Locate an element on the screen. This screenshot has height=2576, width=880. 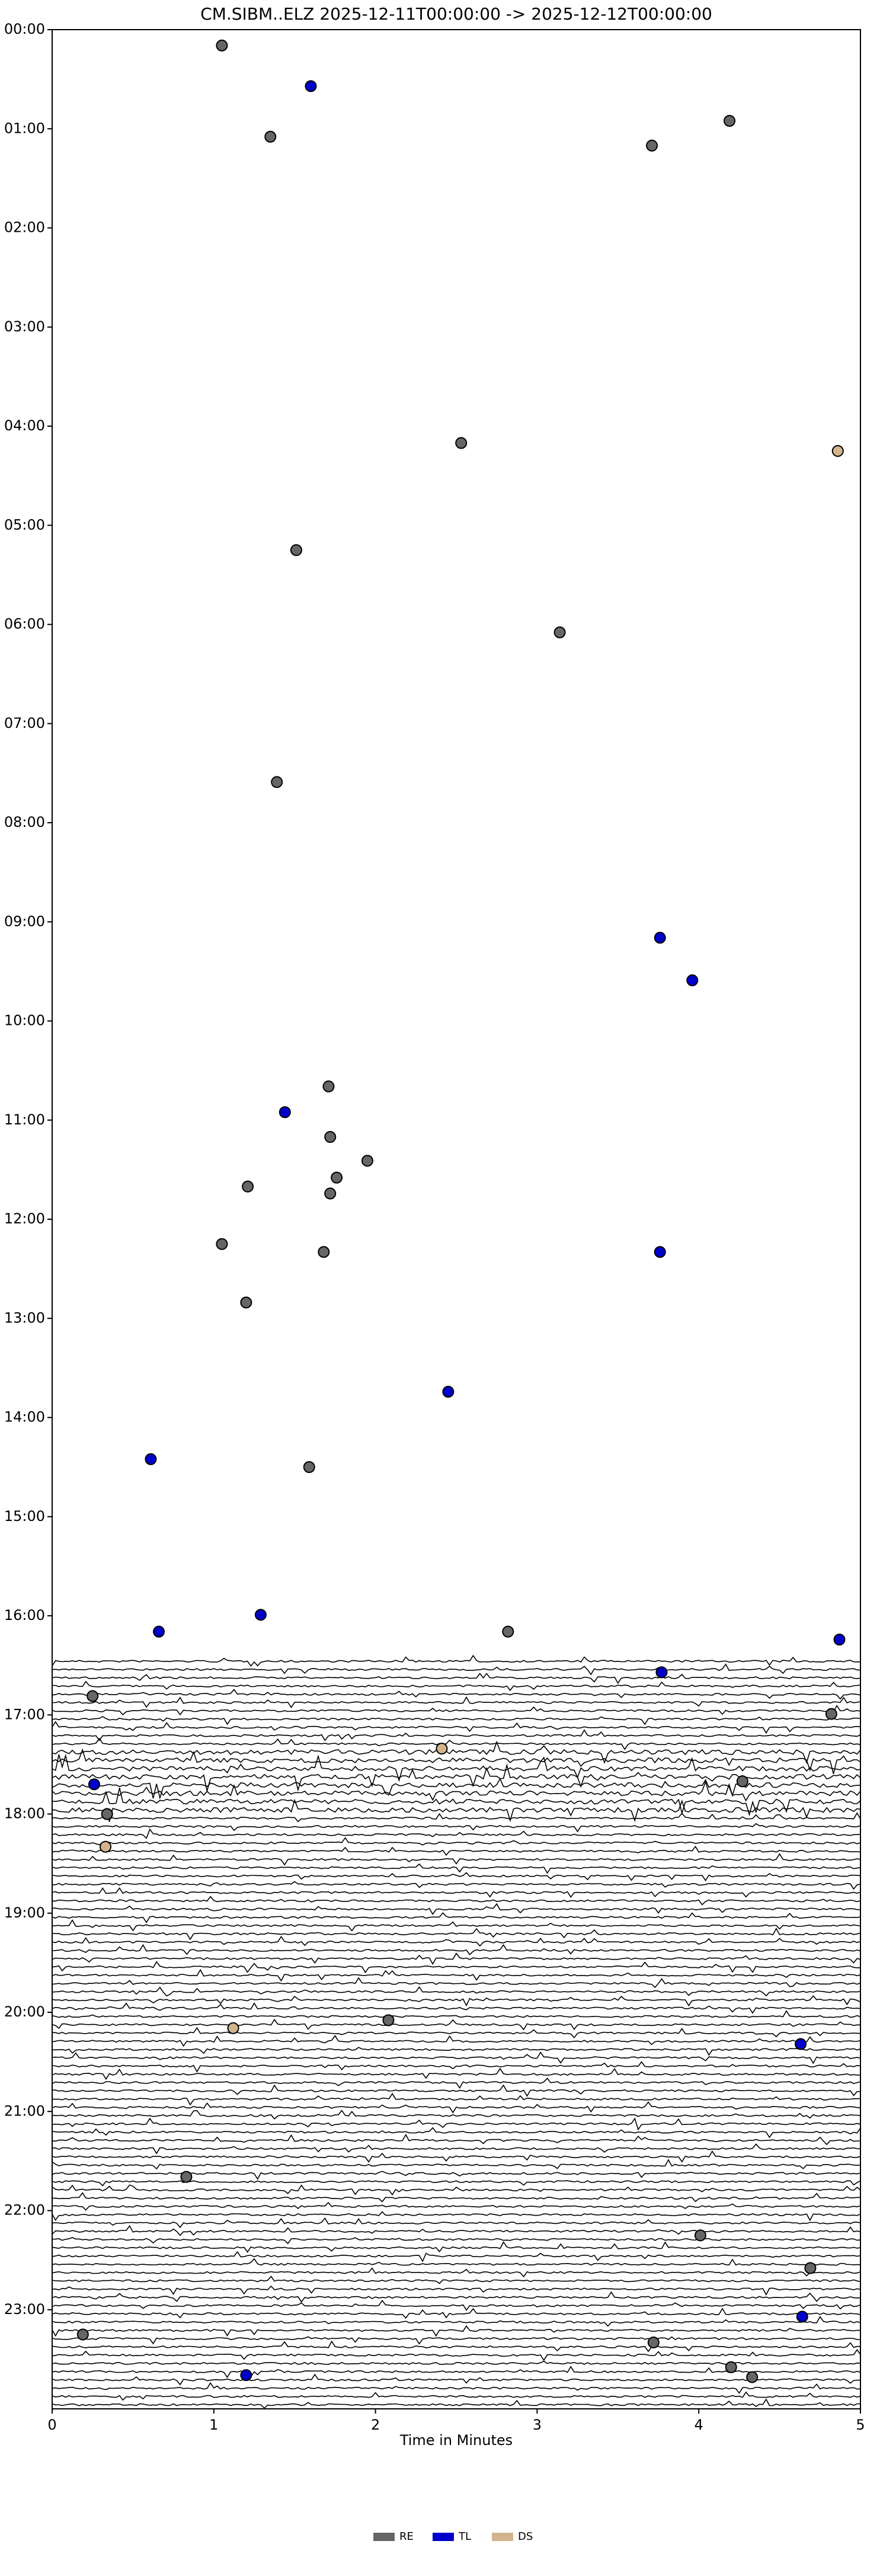
y-tick-label: 23:00 is located at coordinates (24, 2309).